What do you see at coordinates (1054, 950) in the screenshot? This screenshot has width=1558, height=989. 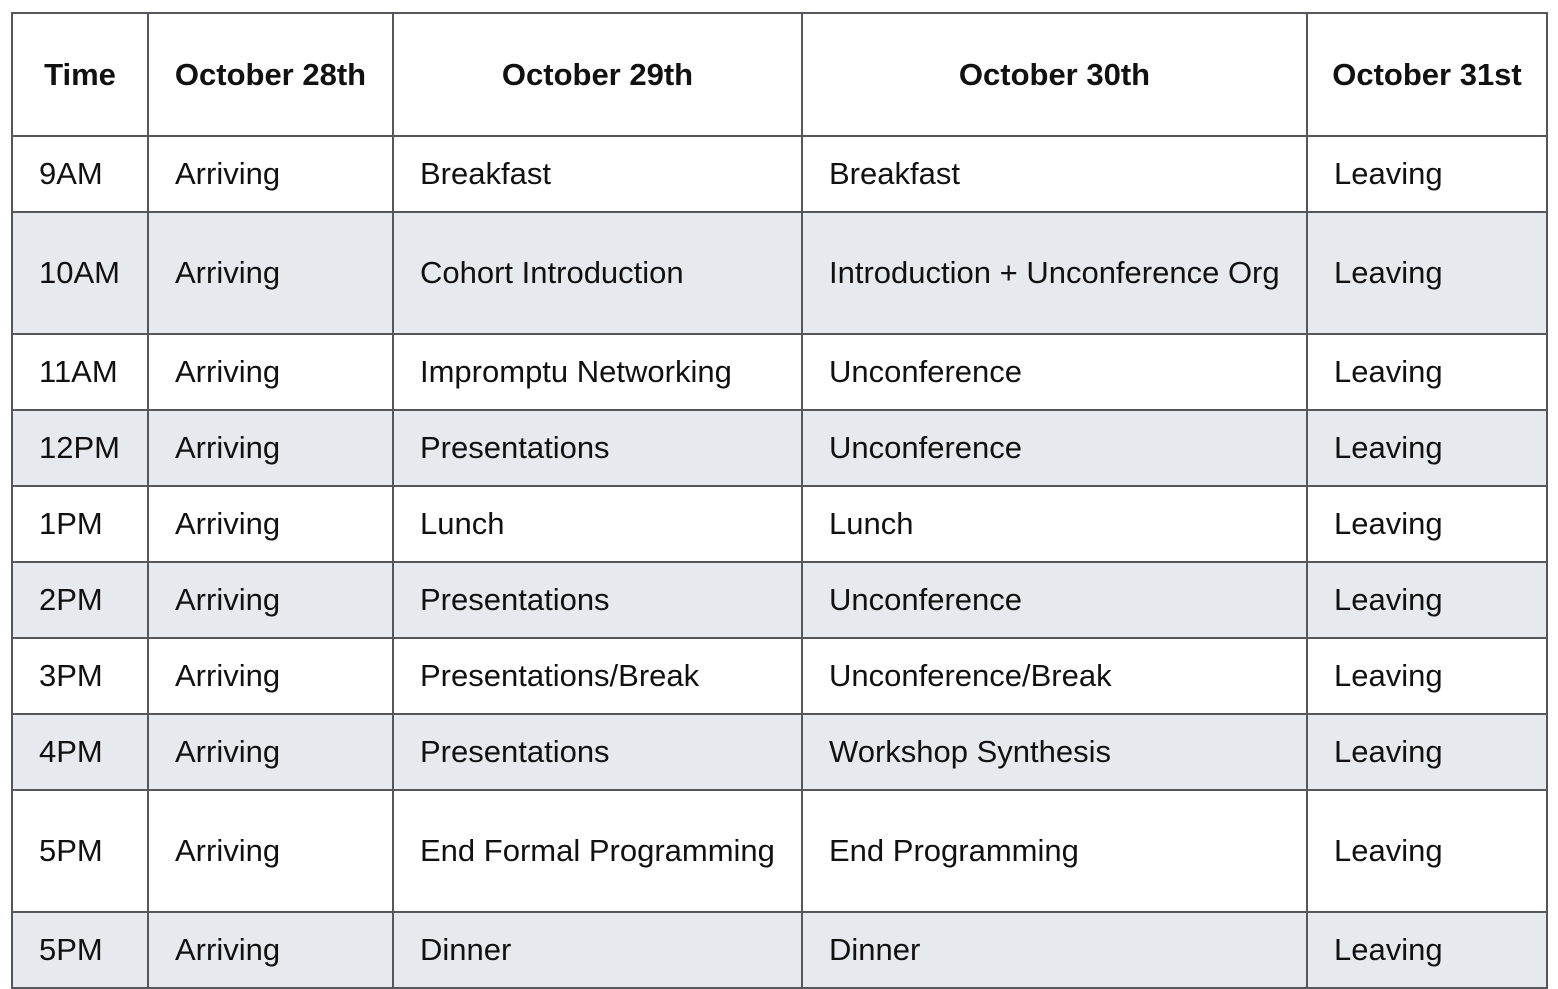 I see `oct30-cell: Dinner` at bounding box center [1054, 950].